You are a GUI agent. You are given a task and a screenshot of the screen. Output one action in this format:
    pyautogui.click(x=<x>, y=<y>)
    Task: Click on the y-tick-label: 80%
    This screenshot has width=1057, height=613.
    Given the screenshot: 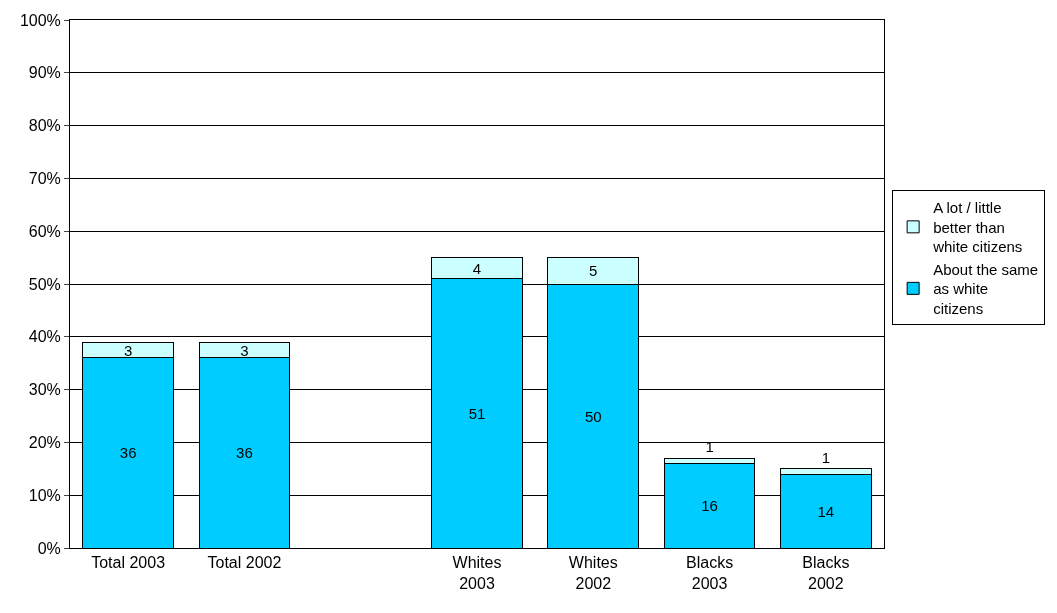 What is the action you would take?
    pyautogui.click(x=44, y=126)
    